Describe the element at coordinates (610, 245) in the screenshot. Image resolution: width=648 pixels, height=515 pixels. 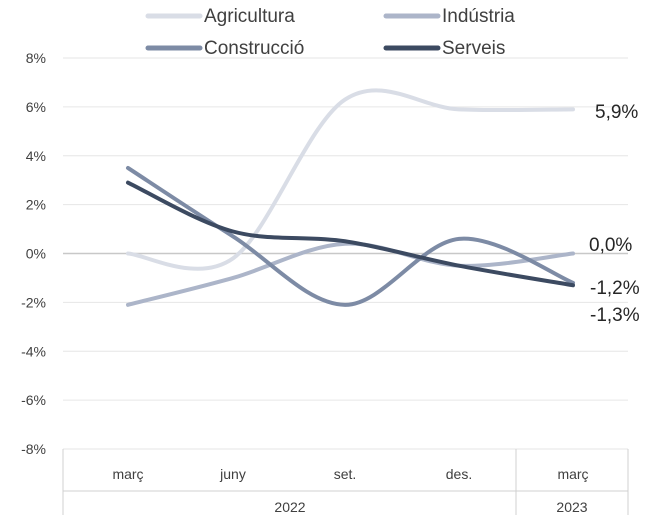
I see `end-value-label: 0,0%` at that location.